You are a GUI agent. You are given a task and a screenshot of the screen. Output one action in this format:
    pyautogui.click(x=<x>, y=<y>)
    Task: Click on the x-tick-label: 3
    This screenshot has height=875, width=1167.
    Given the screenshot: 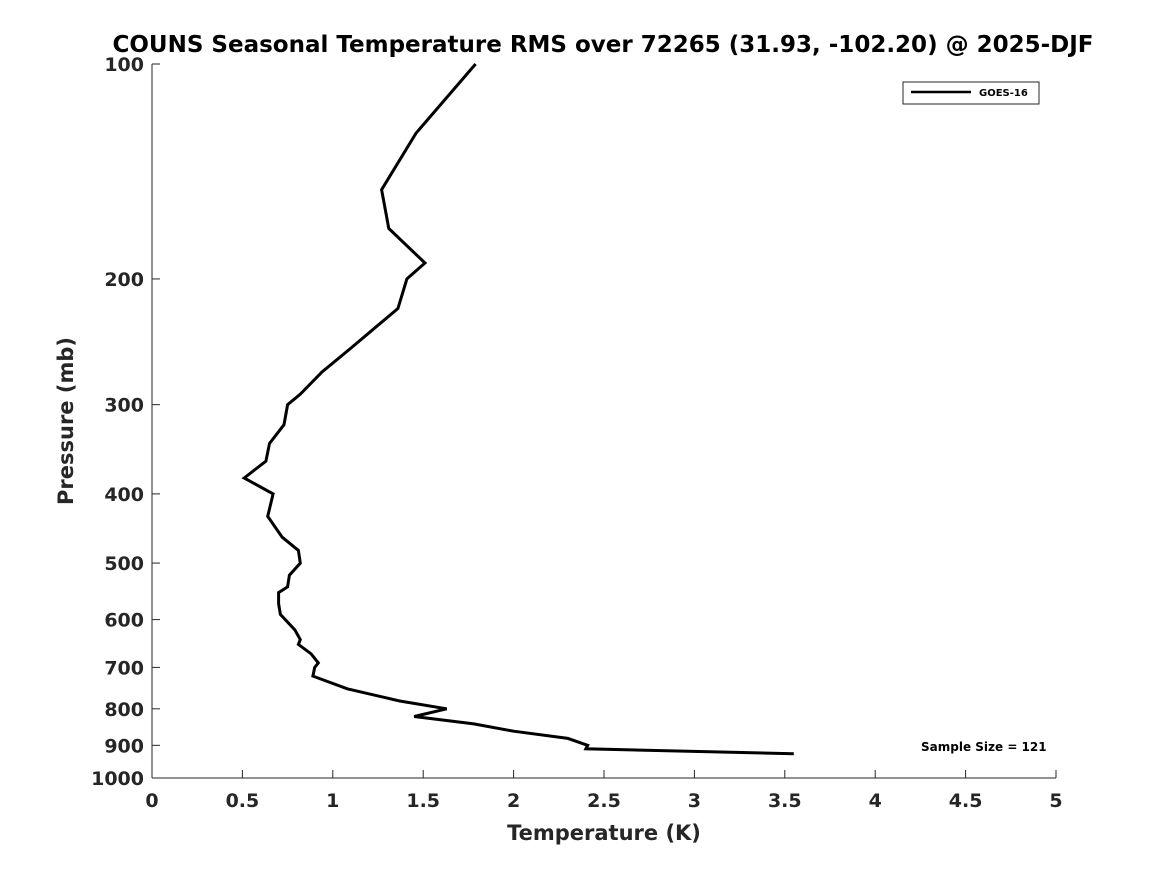 What is the action you would take?
    pyautogui.click(x=694, y=801)
    